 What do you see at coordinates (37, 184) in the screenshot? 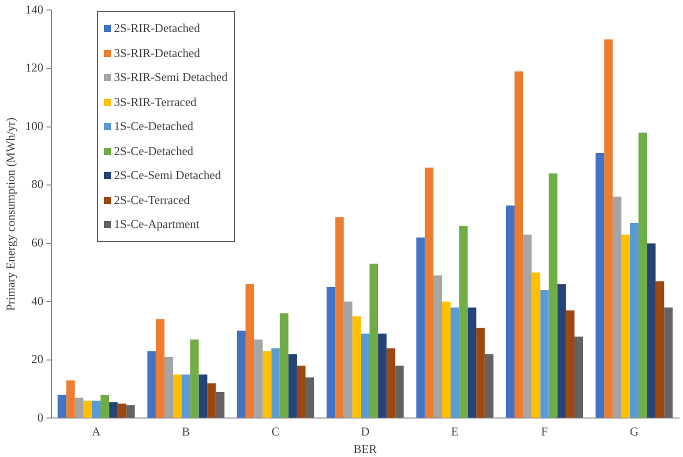
I see `y-tick-label: 80` at bounding box center [37, 184].